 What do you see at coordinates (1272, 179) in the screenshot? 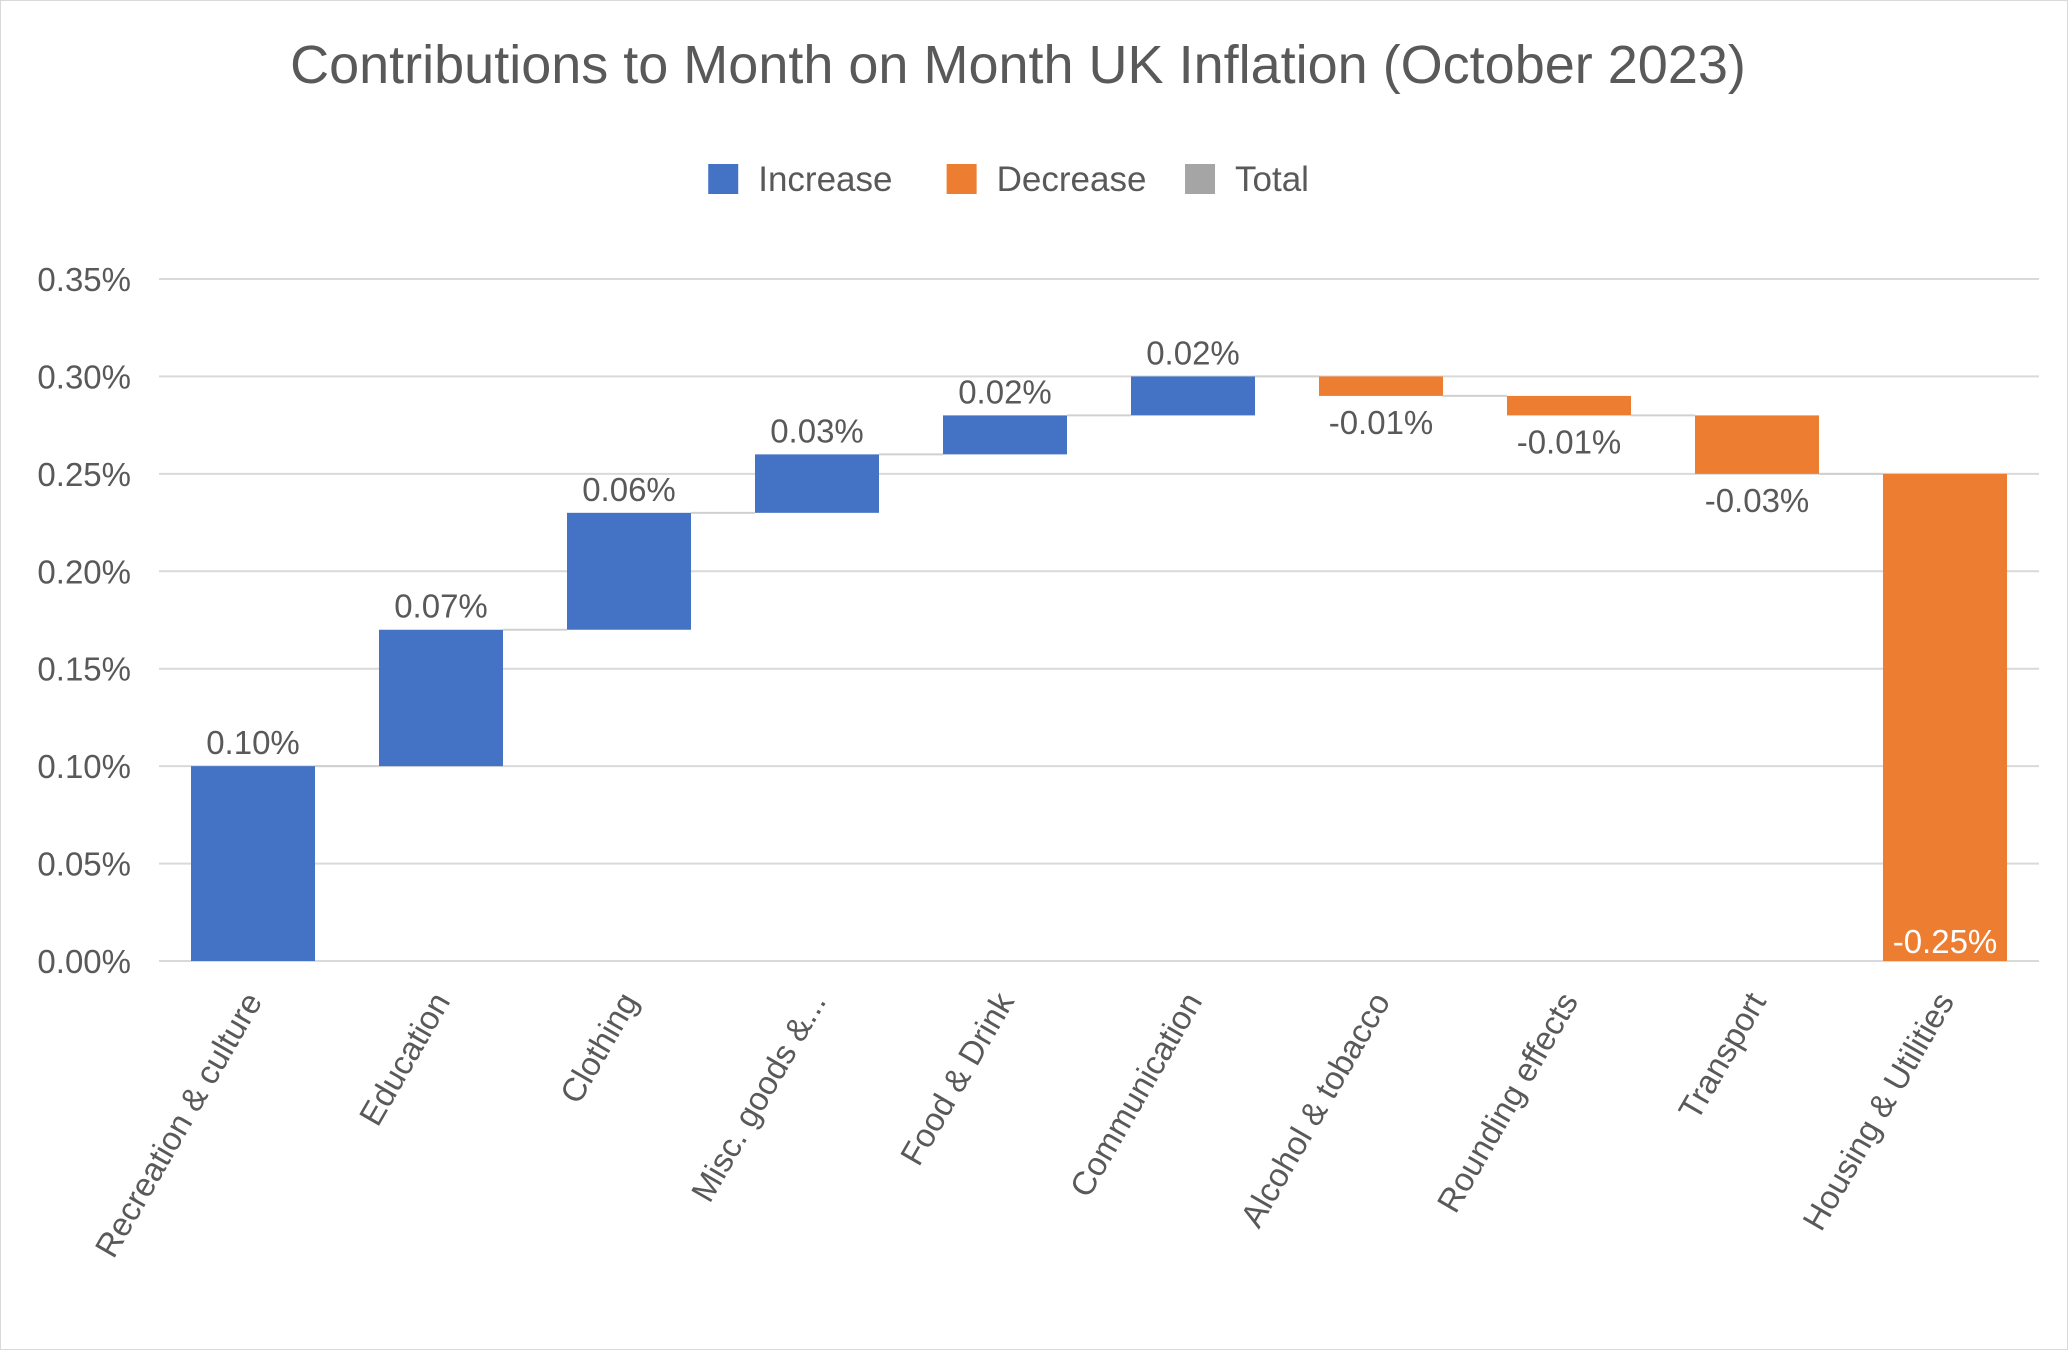
I see `legend-label-total: Total` at bounding box center [1272, 179].